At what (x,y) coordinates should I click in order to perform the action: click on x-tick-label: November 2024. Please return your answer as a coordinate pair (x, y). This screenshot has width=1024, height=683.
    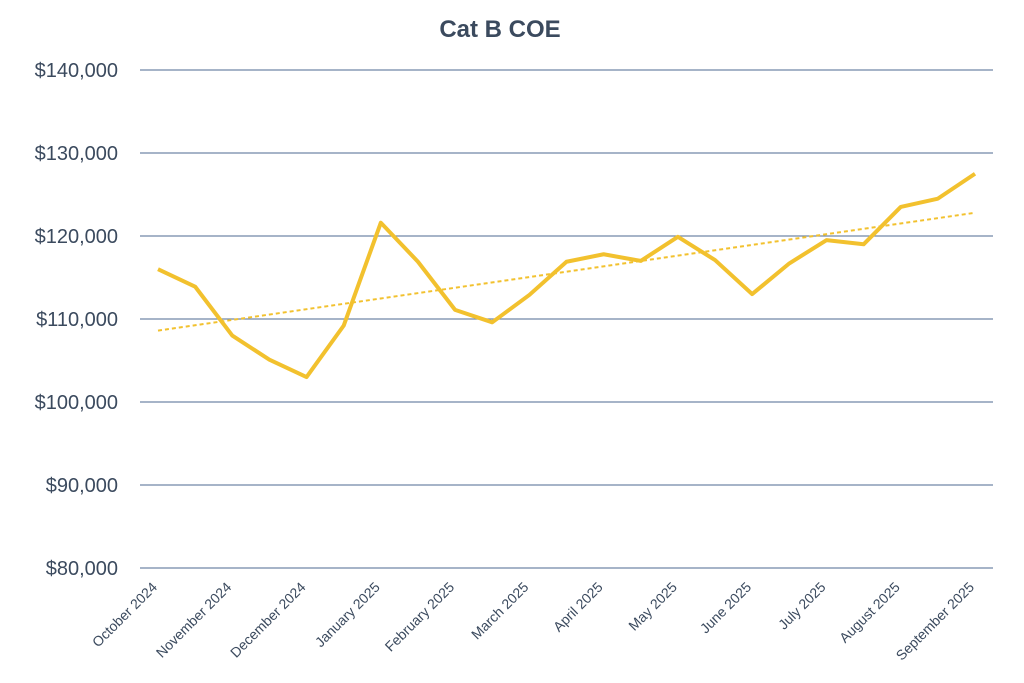
    Looking at the image, I should click on (194, 620).